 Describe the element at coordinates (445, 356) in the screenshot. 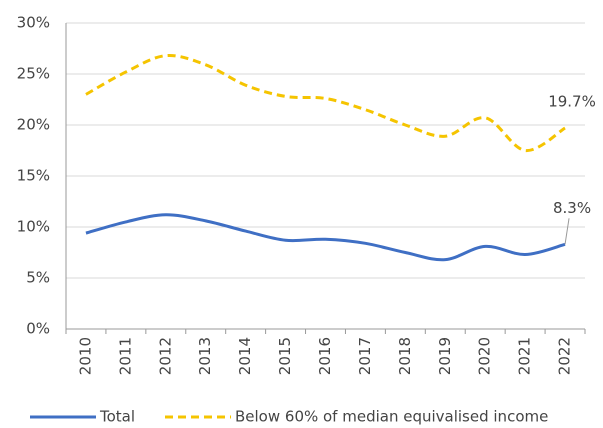

I see `x-tick-label: 2019` at that location.